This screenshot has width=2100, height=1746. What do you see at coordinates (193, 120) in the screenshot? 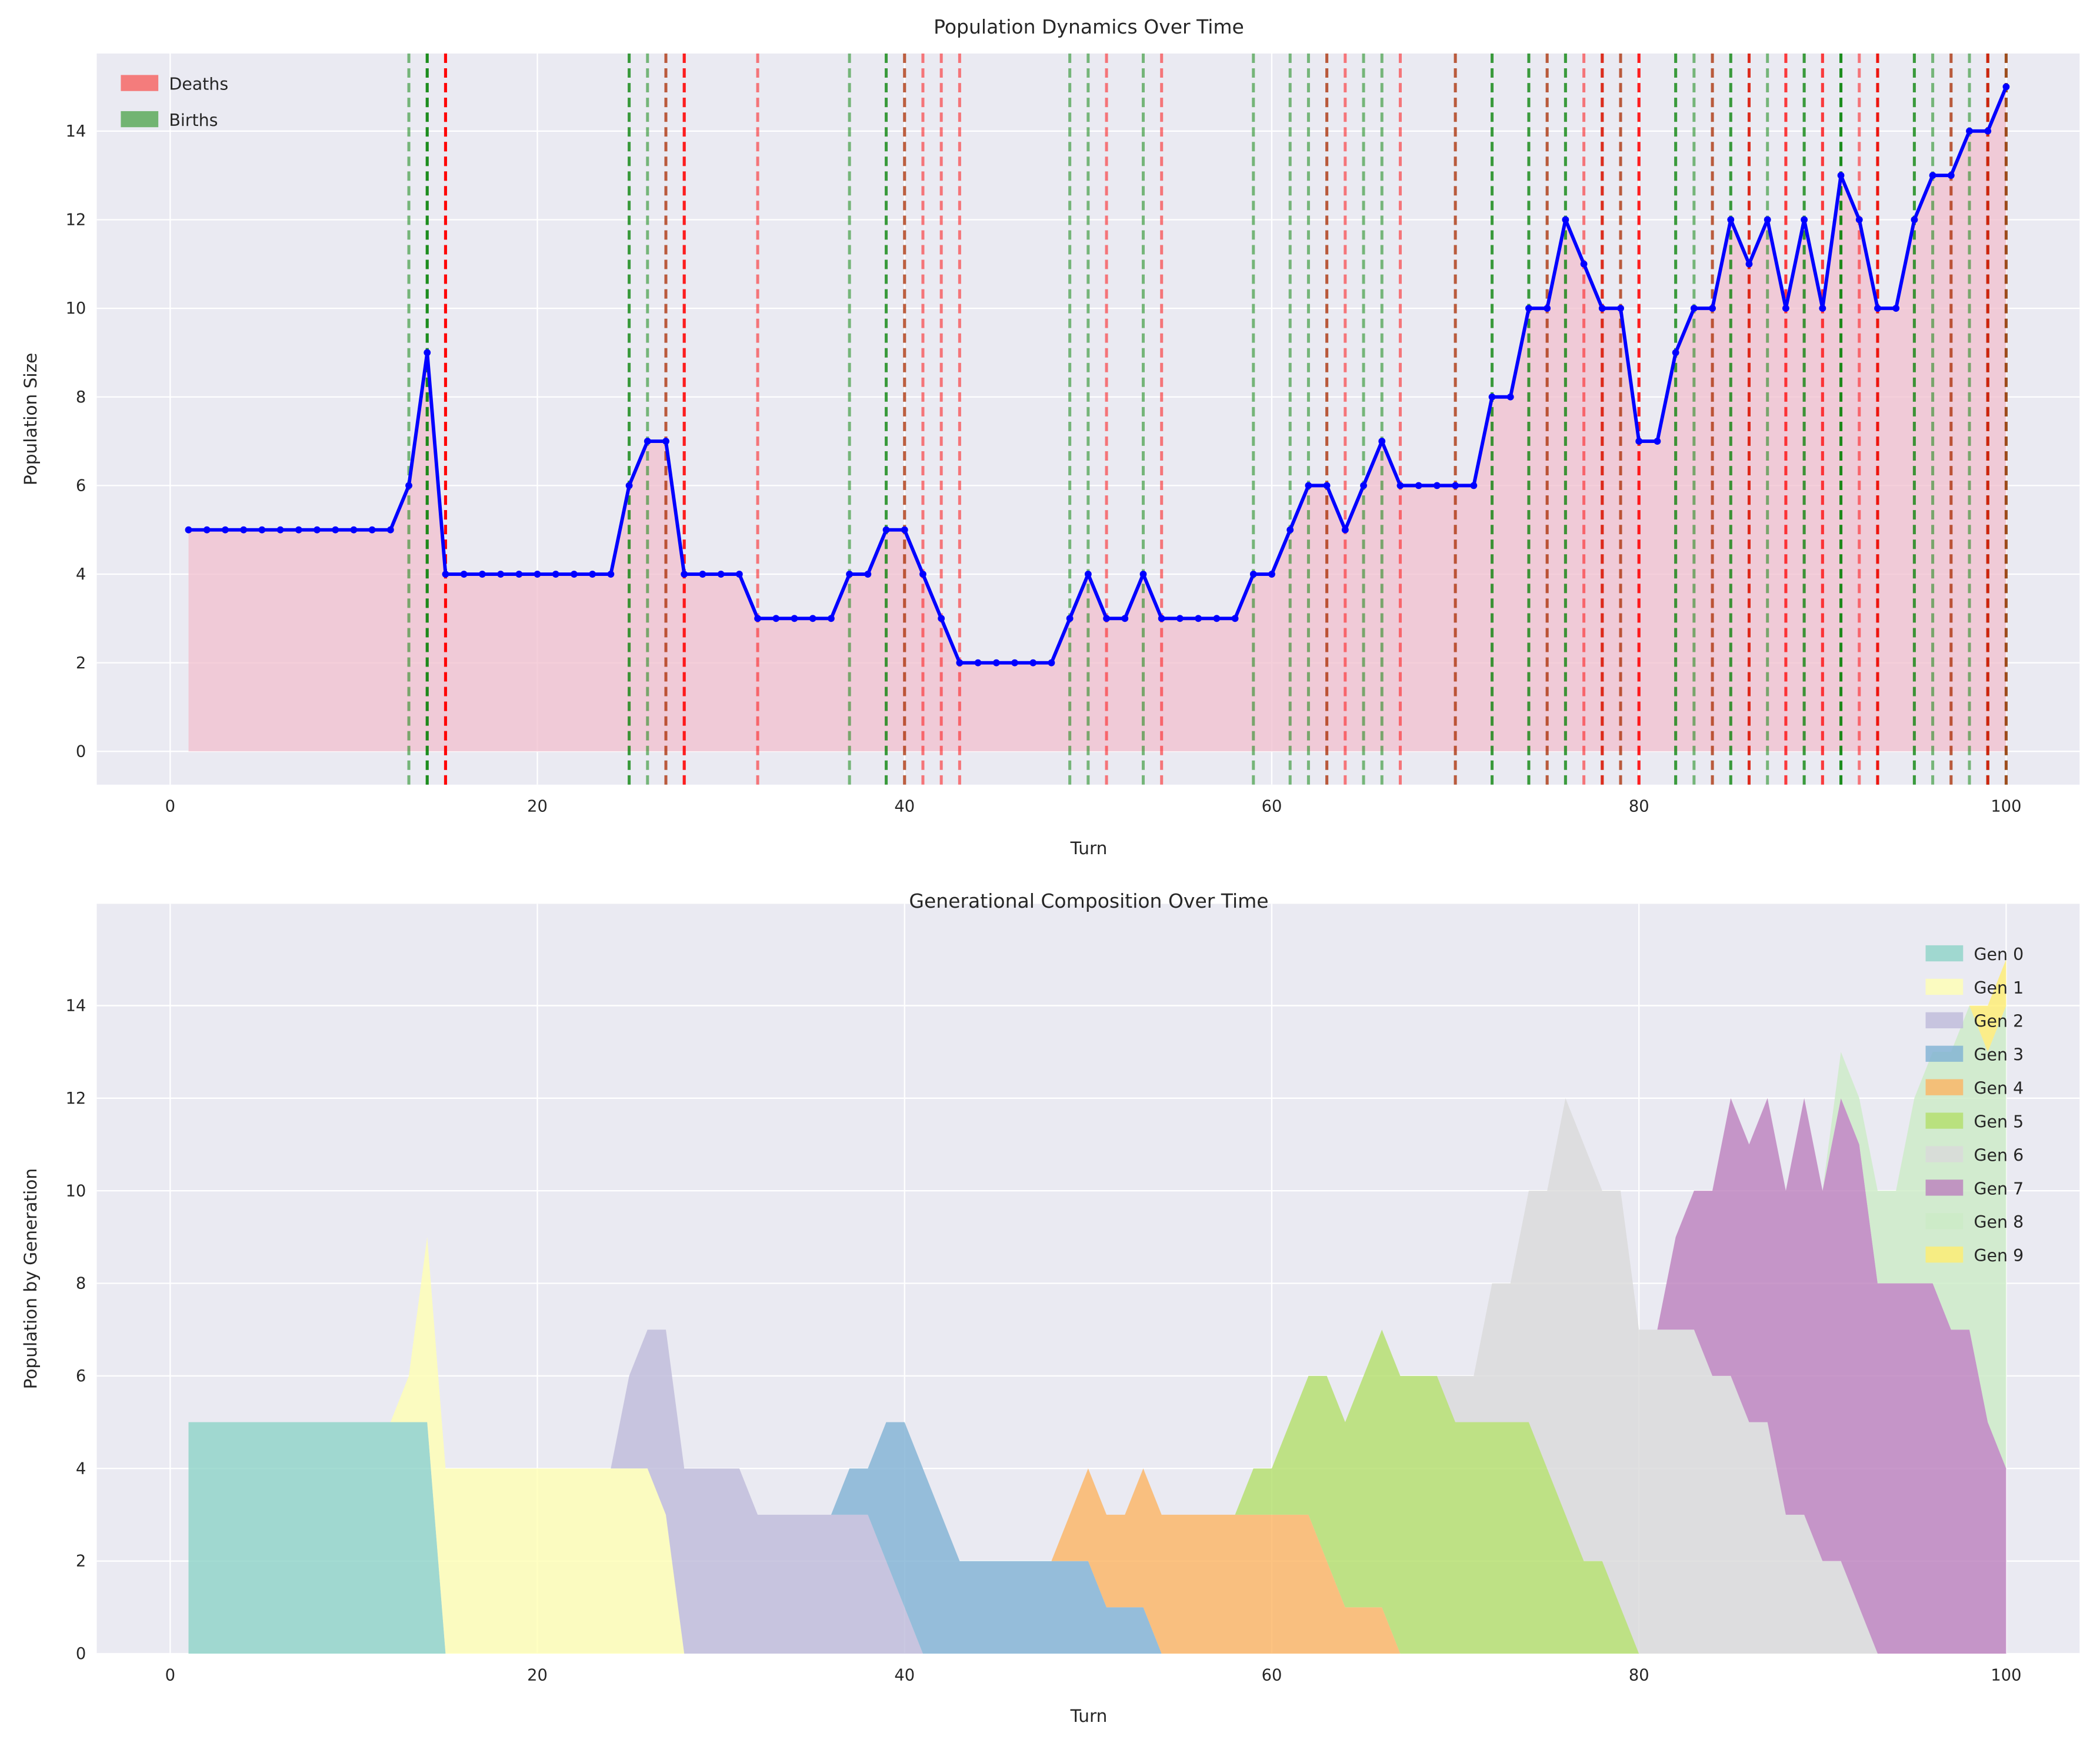
I see `legend-label-births: Births` at bounding box center [193, 120].